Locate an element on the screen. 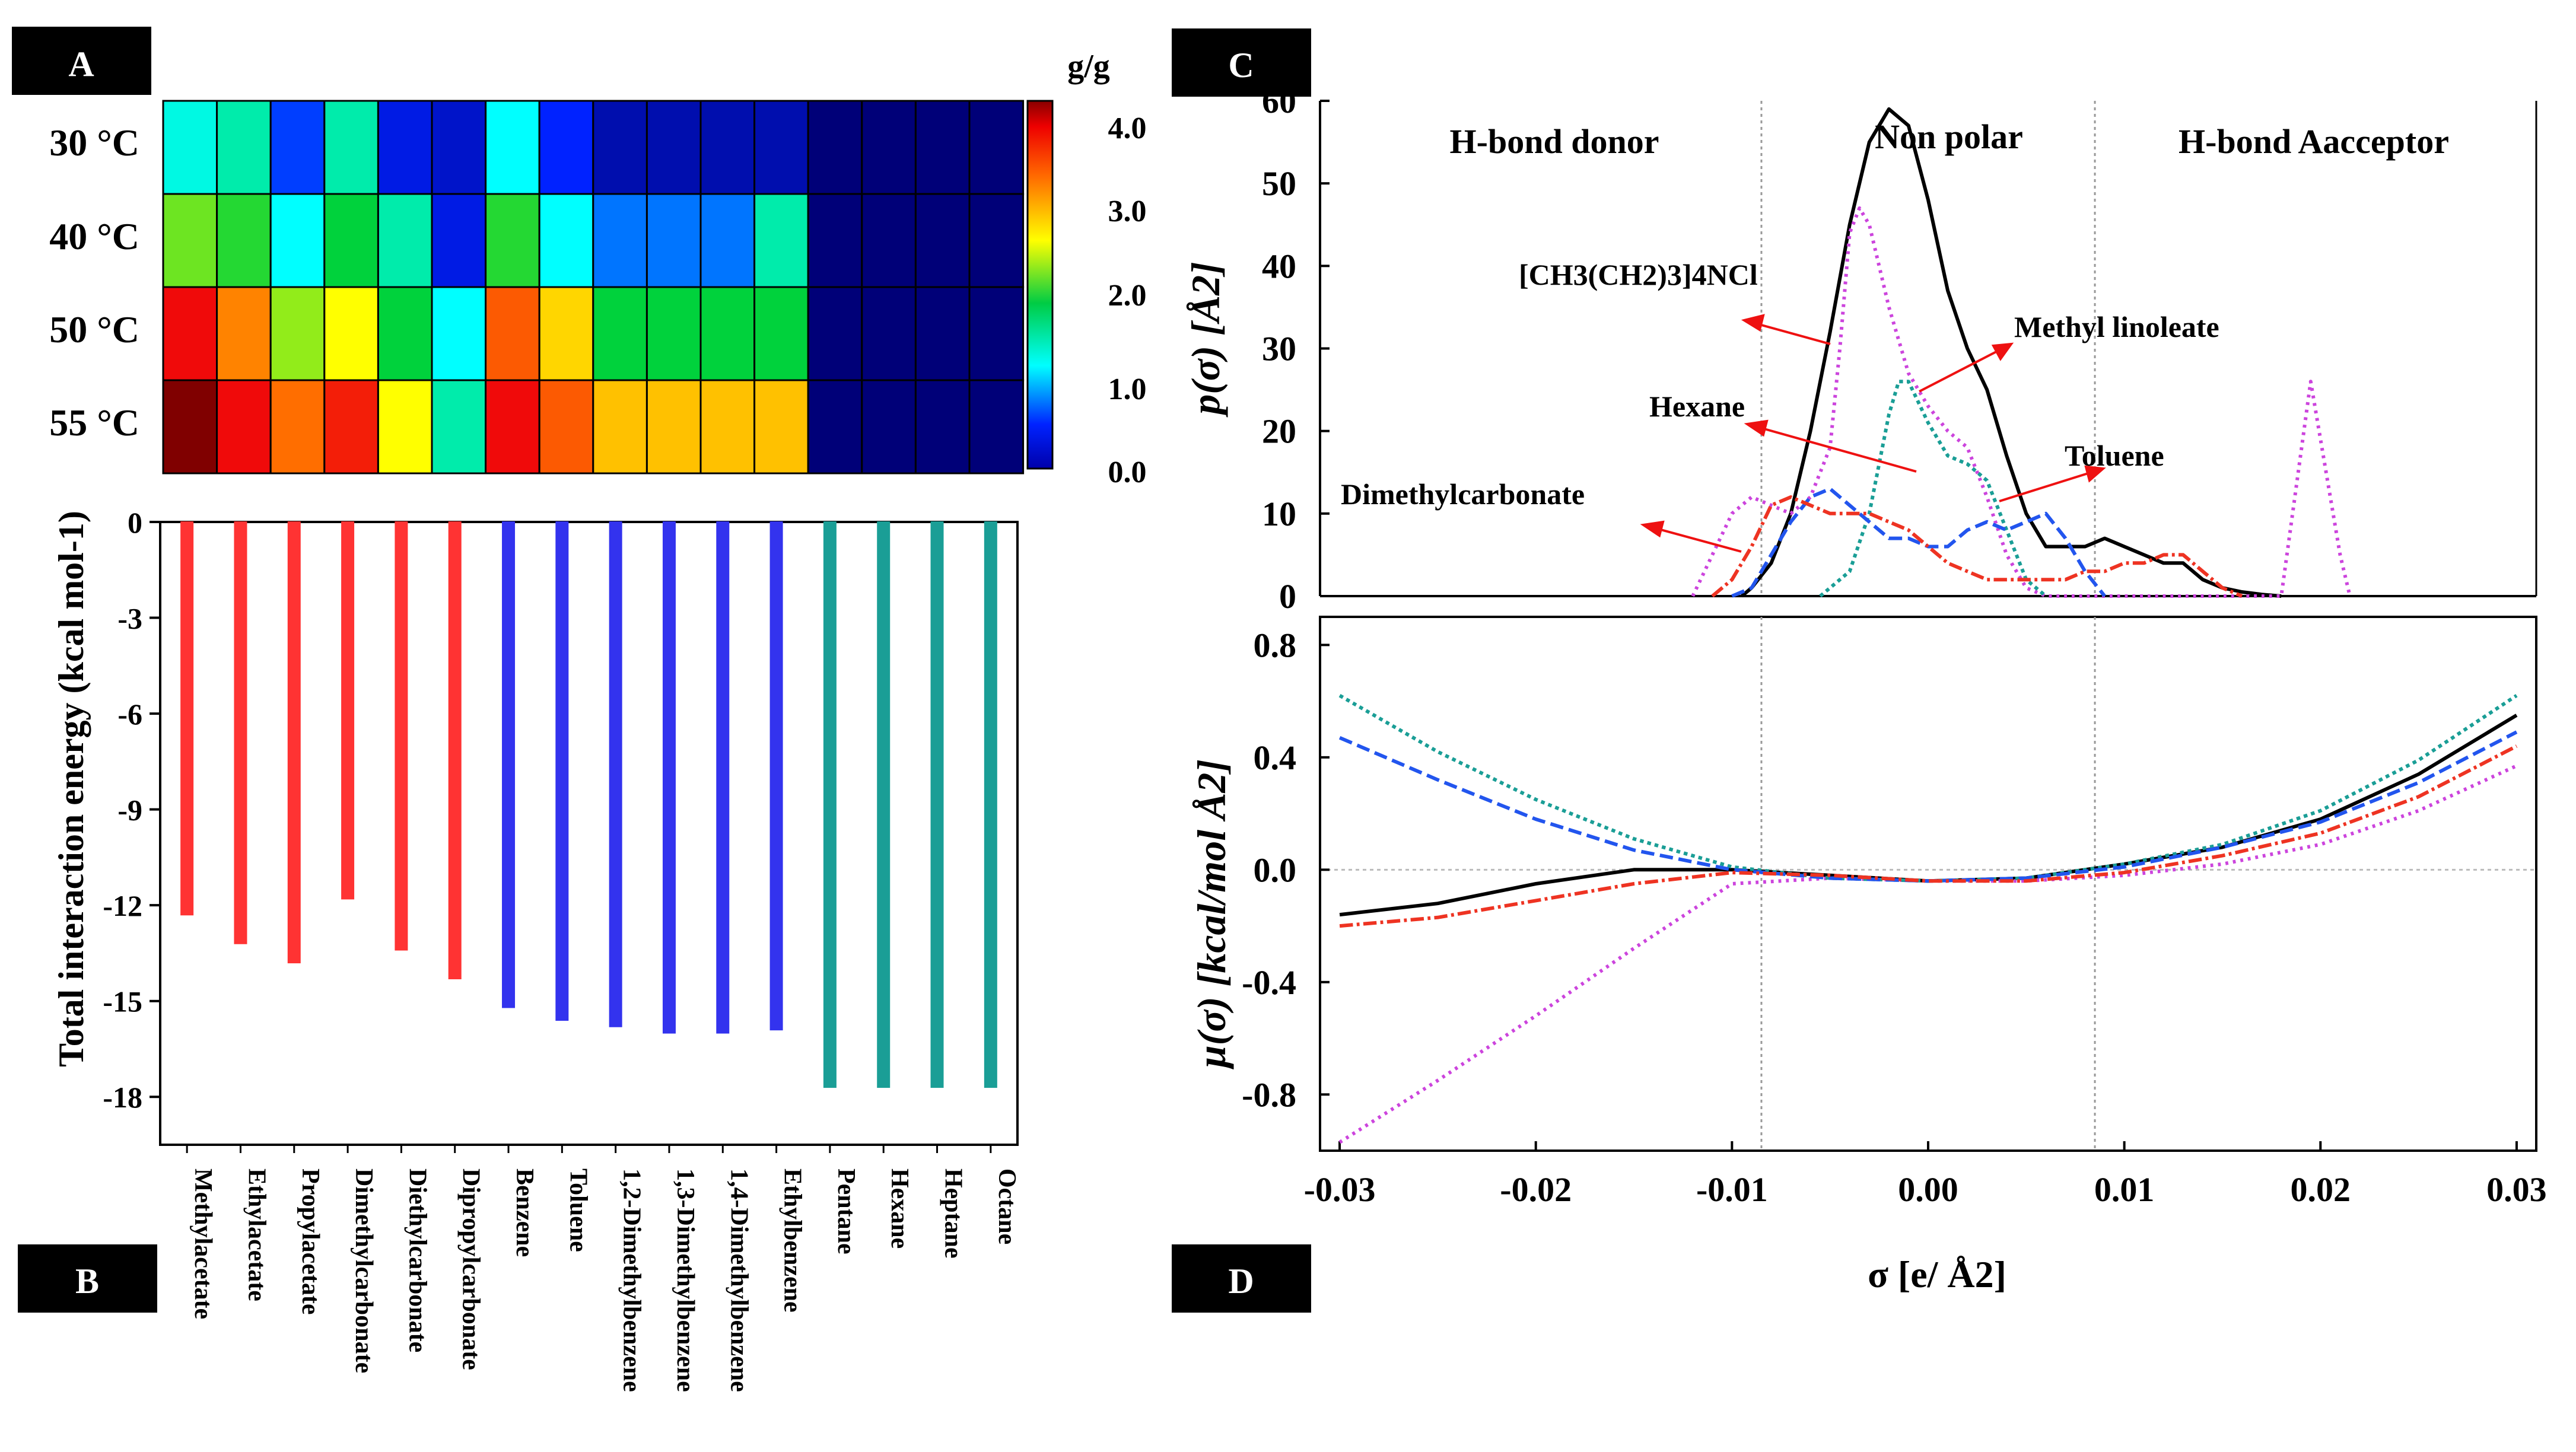 The height and width of the screenshot is (1452, 2576). sigma-potential-ytick-label: -0.4 is located at coordinates (1269, 982).